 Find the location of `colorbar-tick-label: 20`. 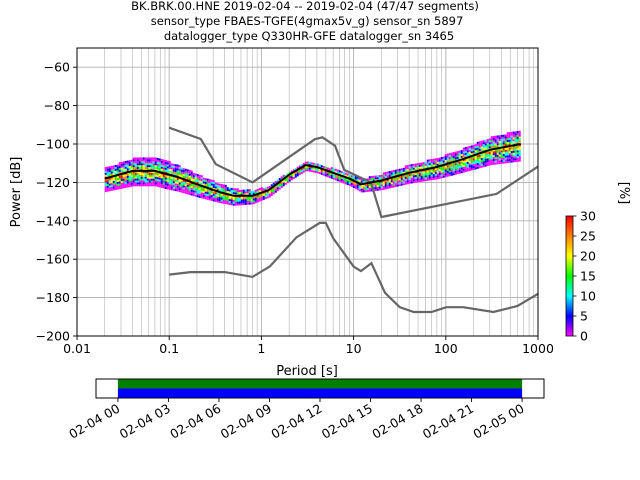

colorbar-tick-label: 20 is located at coordinates (588, 256).